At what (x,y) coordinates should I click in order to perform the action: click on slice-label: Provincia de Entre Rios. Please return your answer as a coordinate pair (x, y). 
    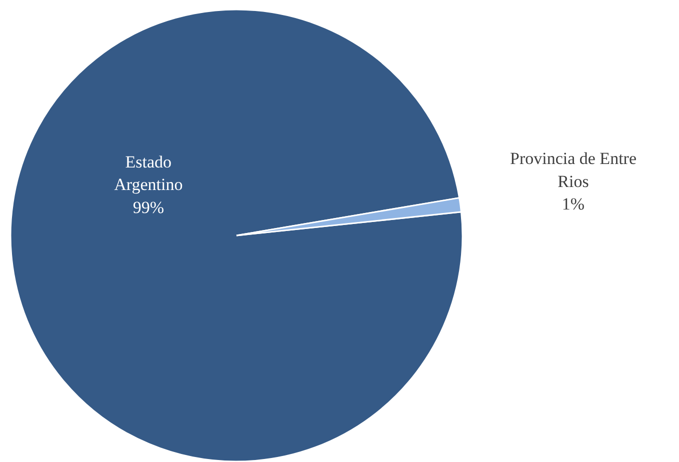
    Looking at the image, I should click on (573, 169).